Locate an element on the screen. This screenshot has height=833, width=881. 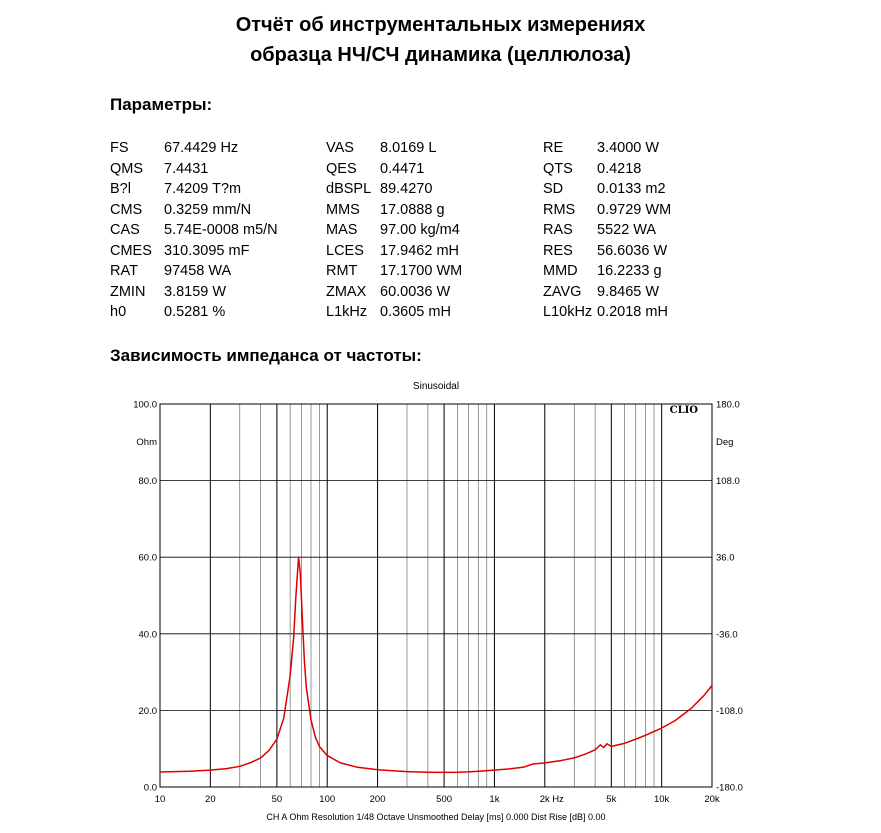
x-tick-label: 50 is located at coordinates (277, 799).